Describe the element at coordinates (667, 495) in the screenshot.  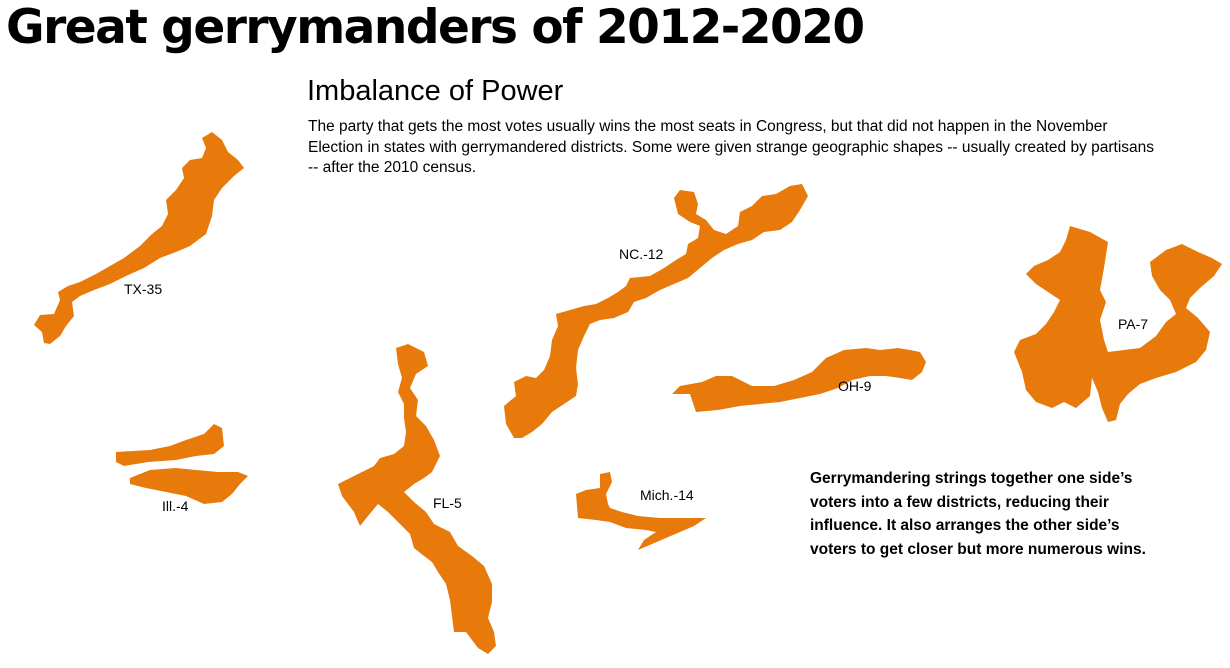
I see `district-label-mich-14: Mich.-14` at that location.